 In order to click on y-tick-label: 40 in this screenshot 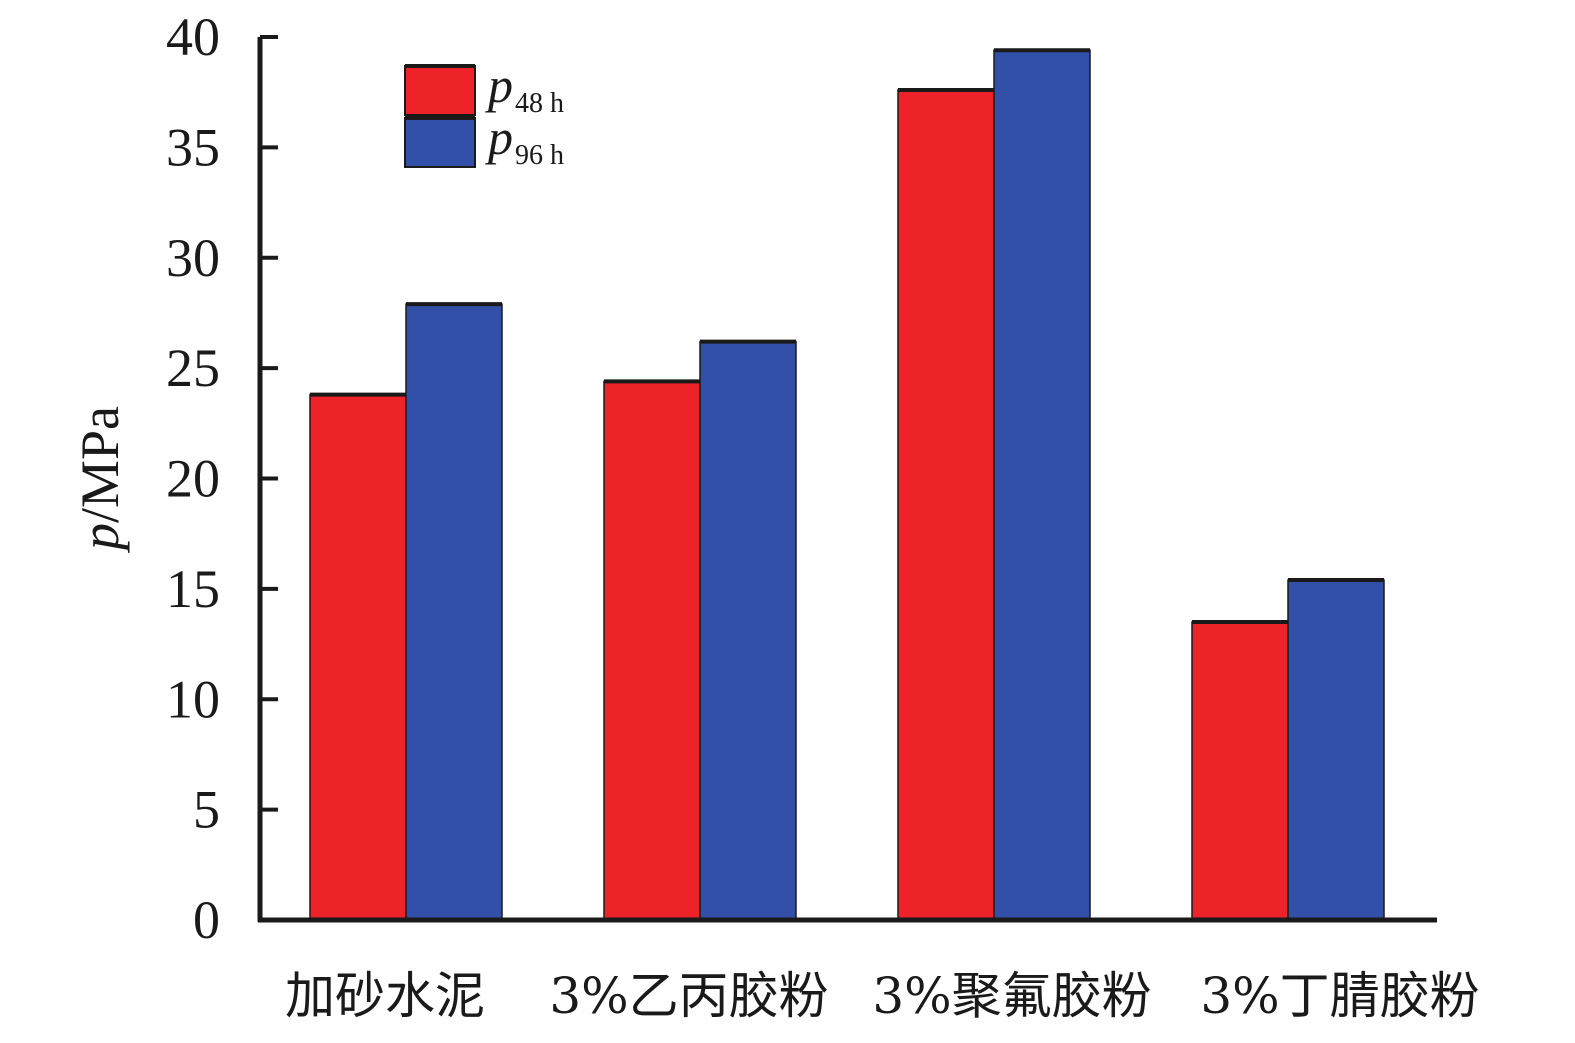, I will do `click(193, 37)`.